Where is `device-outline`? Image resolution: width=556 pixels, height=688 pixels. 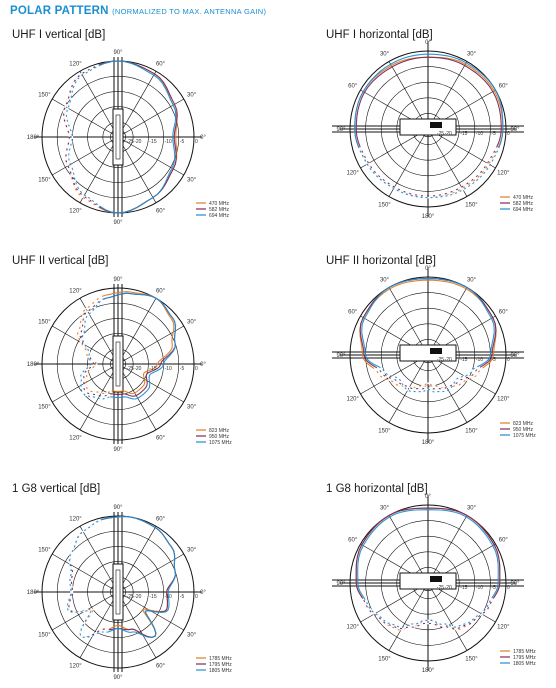
device-outline is located at coordinates (118, 364).